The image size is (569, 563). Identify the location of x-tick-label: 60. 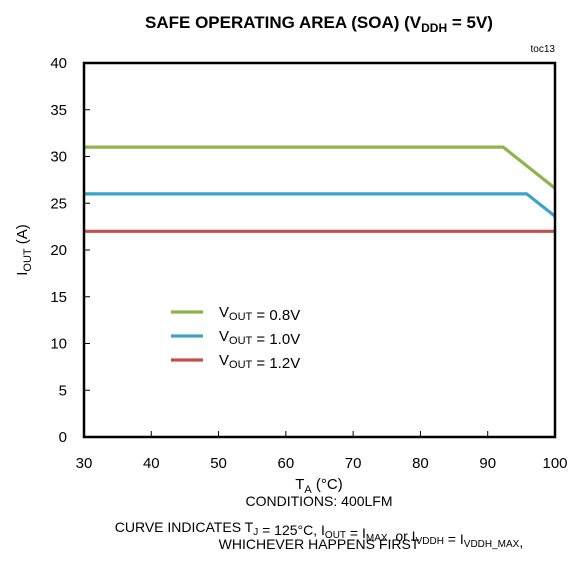
(286, 463).